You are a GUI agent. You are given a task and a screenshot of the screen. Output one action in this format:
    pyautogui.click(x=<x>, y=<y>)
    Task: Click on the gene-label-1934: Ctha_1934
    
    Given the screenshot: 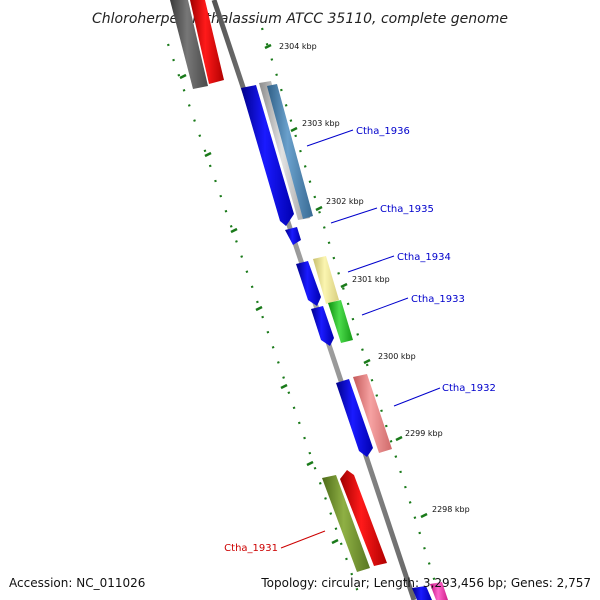 What is the action you would take?
    pyautogui.click(x=424, y=257)
    